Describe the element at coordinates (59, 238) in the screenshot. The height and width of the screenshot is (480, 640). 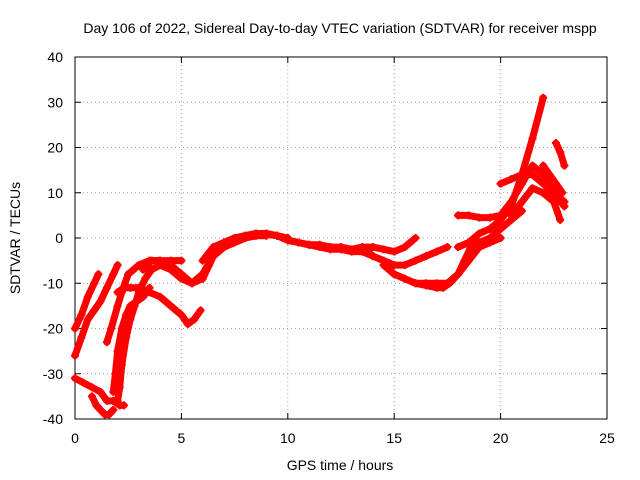
I see `y-tick-label: 0` at that location.